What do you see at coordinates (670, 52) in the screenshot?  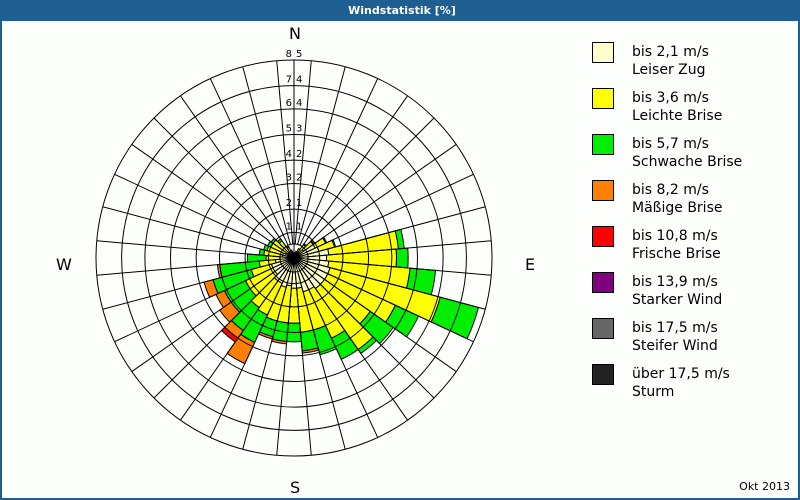 I see `legend-range: bis 2,1 m/s` at bounding box center [670, 52].